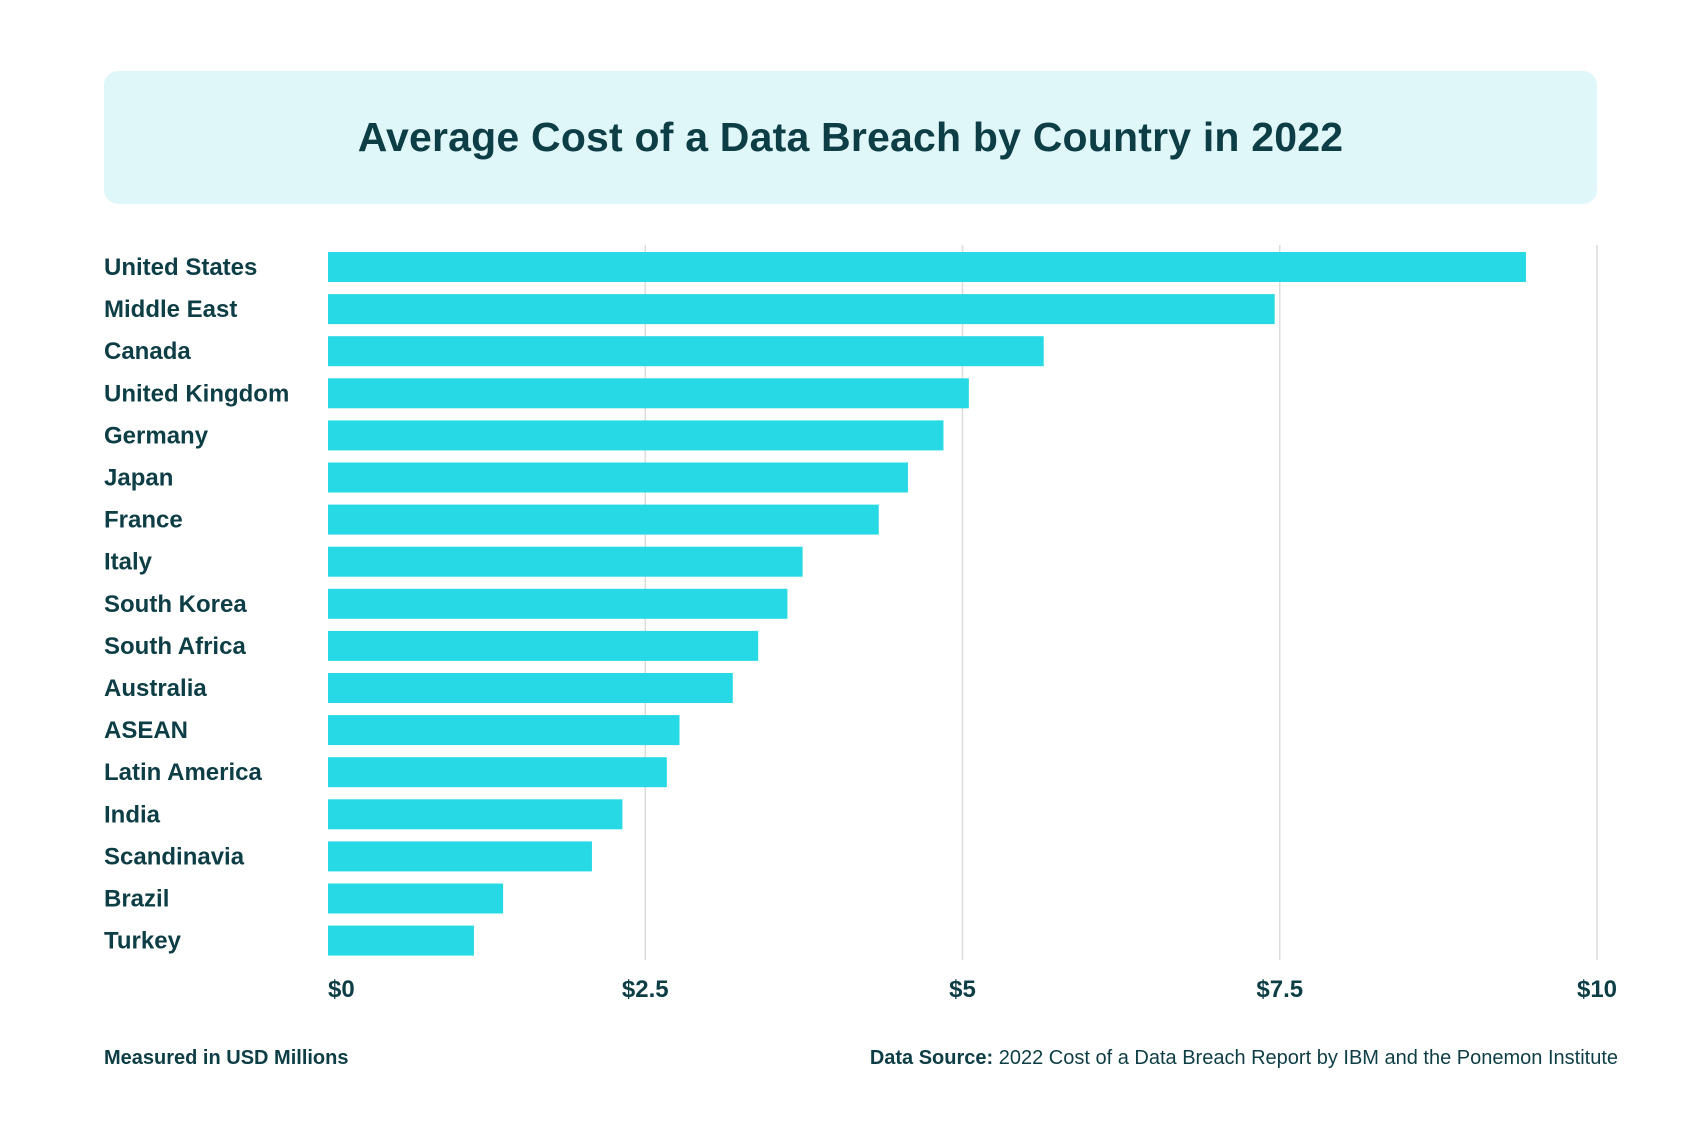 This screenshot has width=1694, height=1140. Describe the element at coordinates (183, 772) in the screenshot. I see `category-label: Latin America` at that location.